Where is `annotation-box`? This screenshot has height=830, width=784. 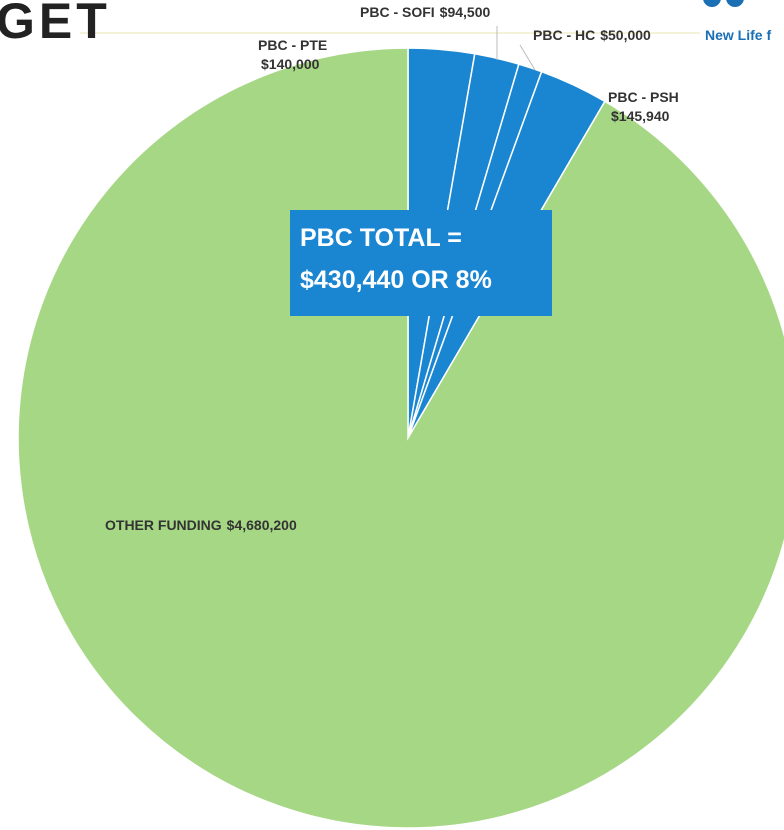
annotation-box is located at coordinates (421, 263).